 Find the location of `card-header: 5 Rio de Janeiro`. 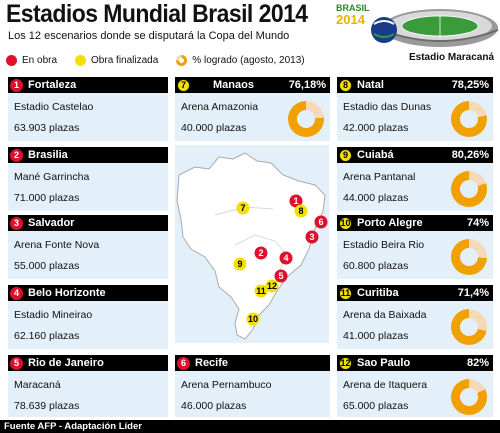

card-header: 5 Rio de Janeiro is located at coordinates (88, 363).